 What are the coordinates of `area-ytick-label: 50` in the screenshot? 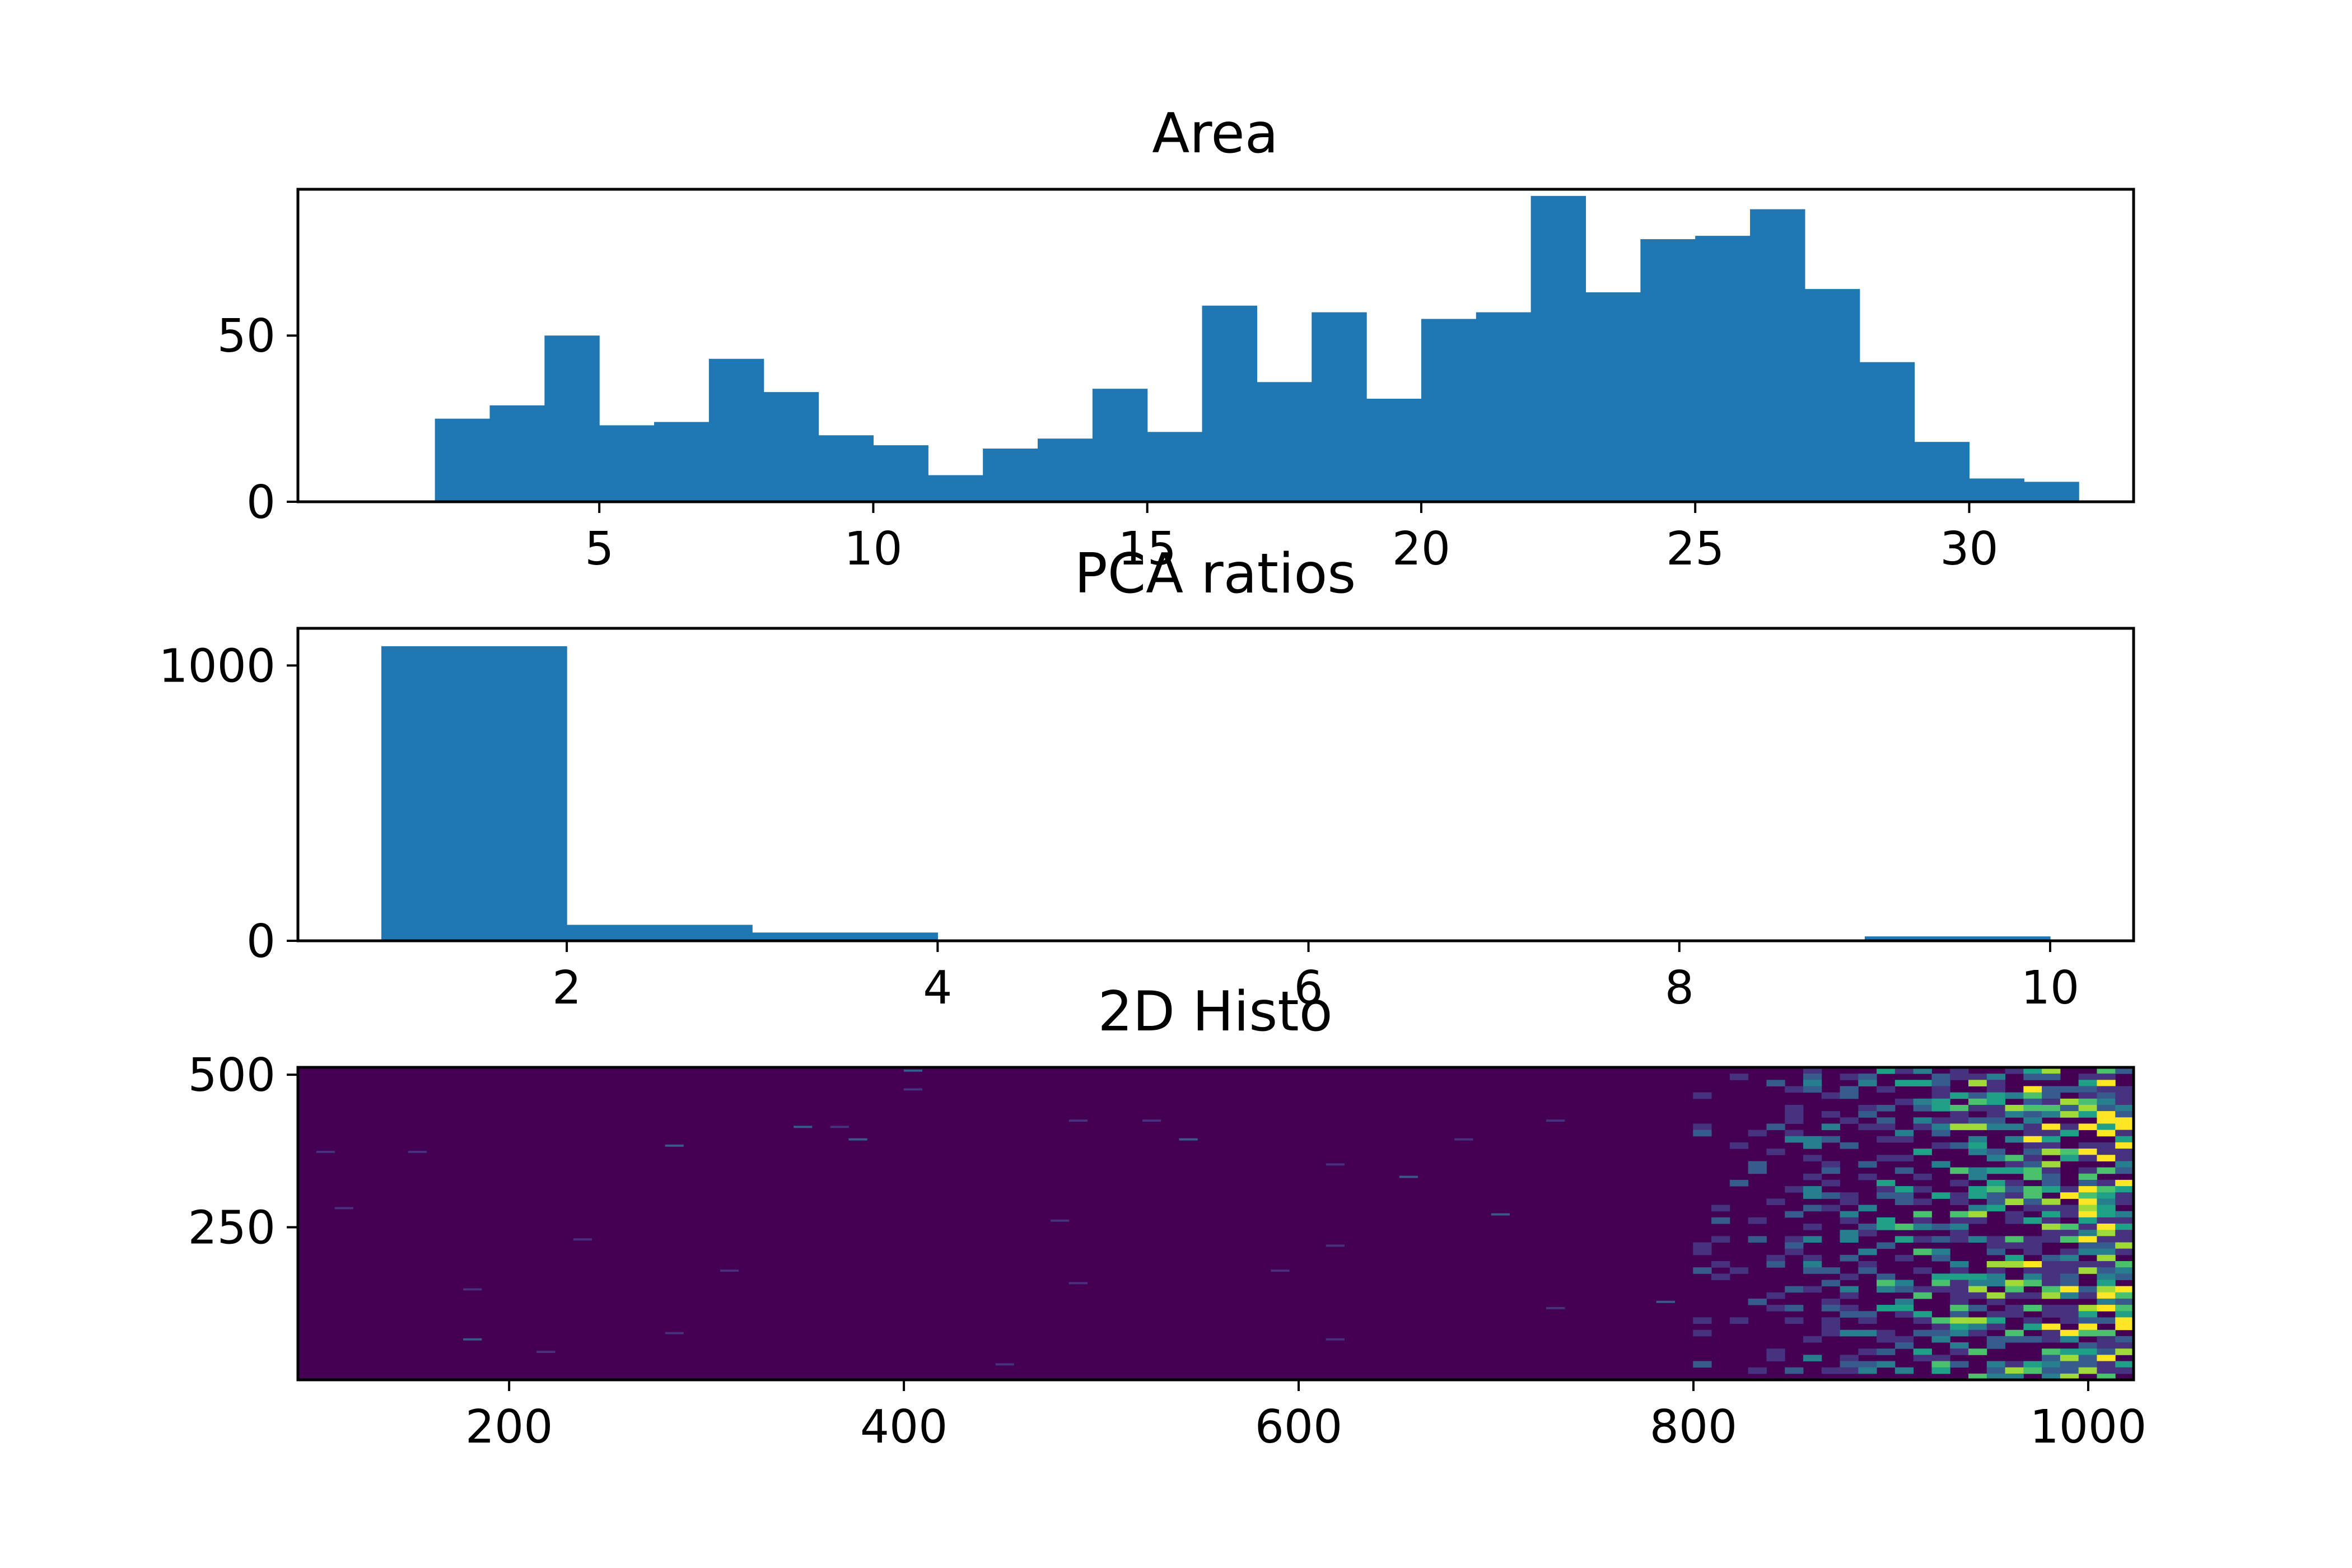 It's located at (247, 337).